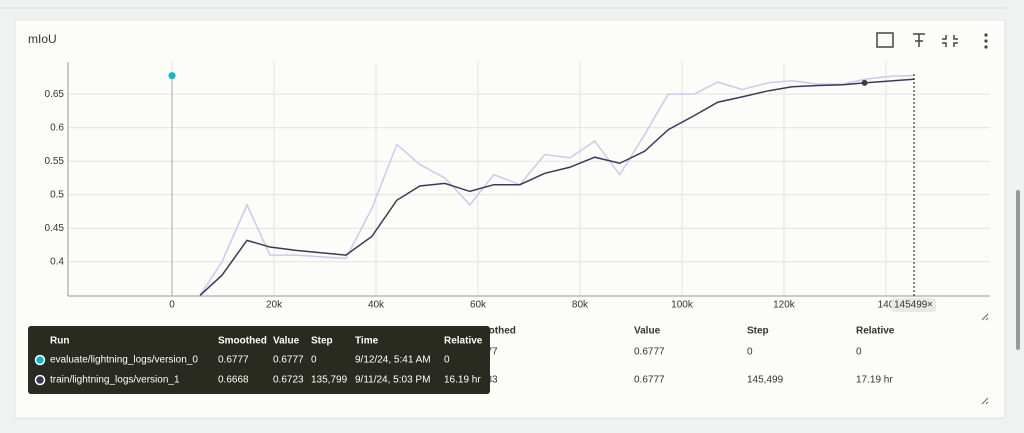 This screenshot has width=1024, height=433. I want to click on x-tick-label: 140, so click(886, 305).